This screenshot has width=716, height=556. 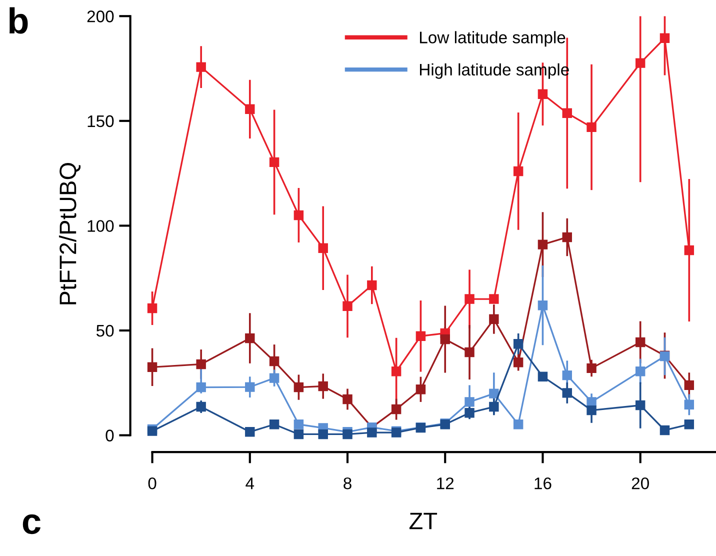 I want to click on x-axis-title: ZT, so click(x=423, y=521).